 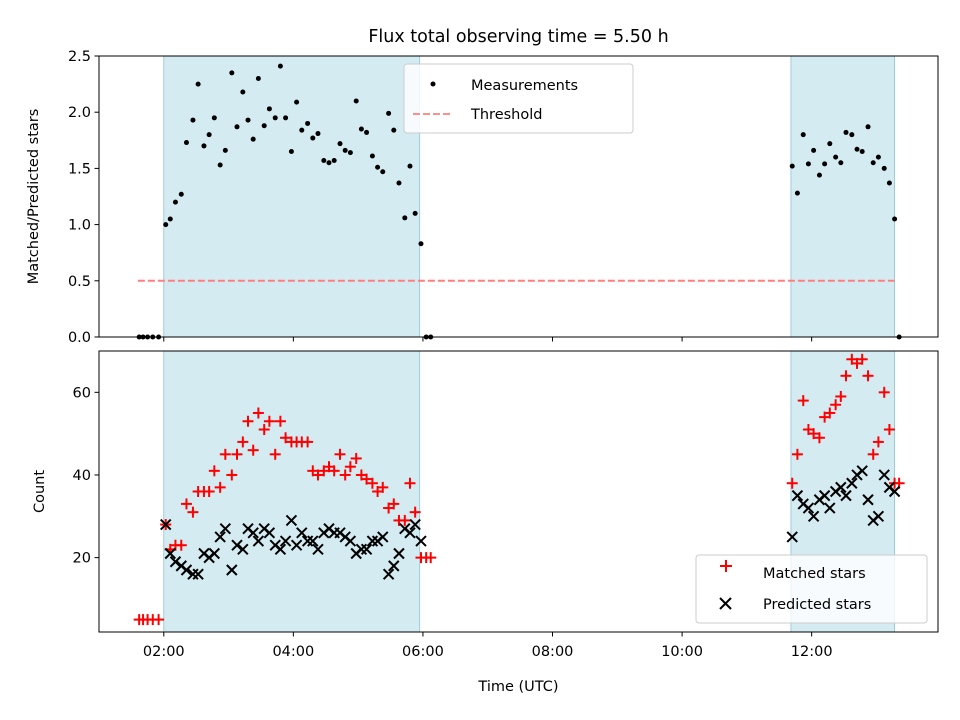 What do you see at coordinates (553, 652) in the screenshot?
I see `x-tick-label: 08:00` at bounding box center [553, 652].